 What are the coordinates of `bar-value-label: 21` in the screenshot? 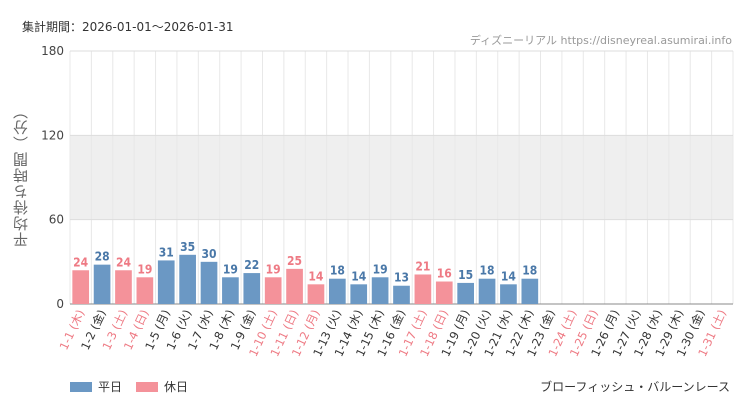 It's located at (422, 266).